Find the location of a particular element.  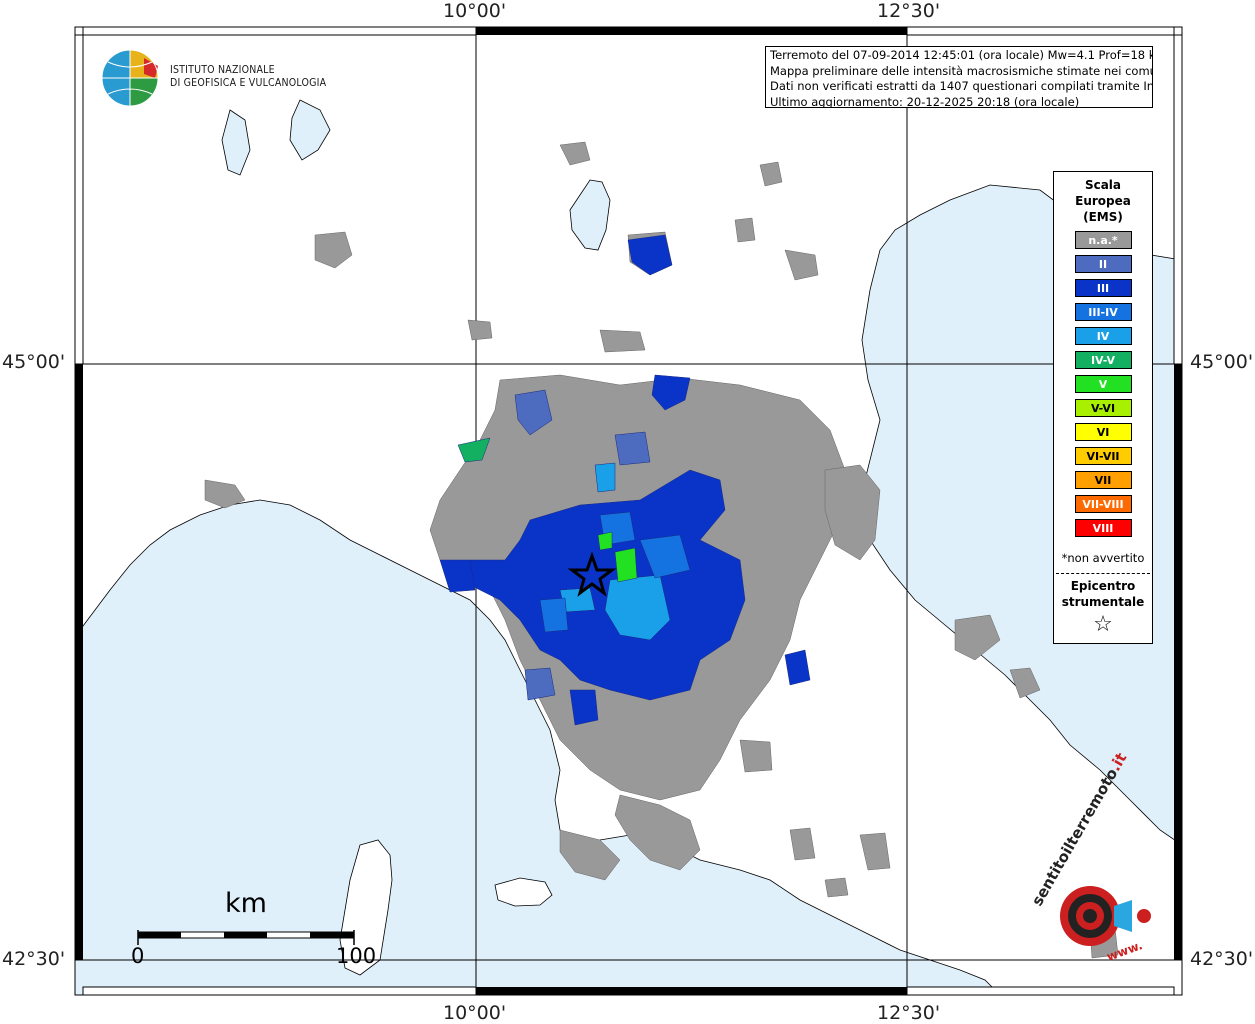

lake-garda is located at coordinates (590, 215).